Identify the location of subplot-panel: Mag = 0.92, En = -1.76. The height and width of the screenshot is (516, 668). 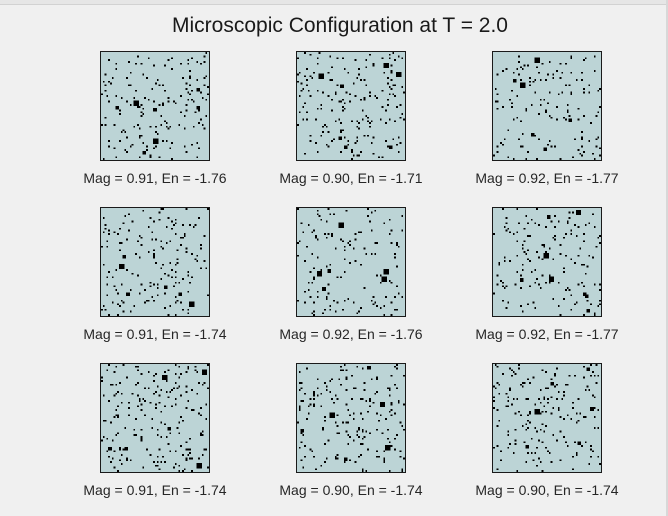
(346, 282).